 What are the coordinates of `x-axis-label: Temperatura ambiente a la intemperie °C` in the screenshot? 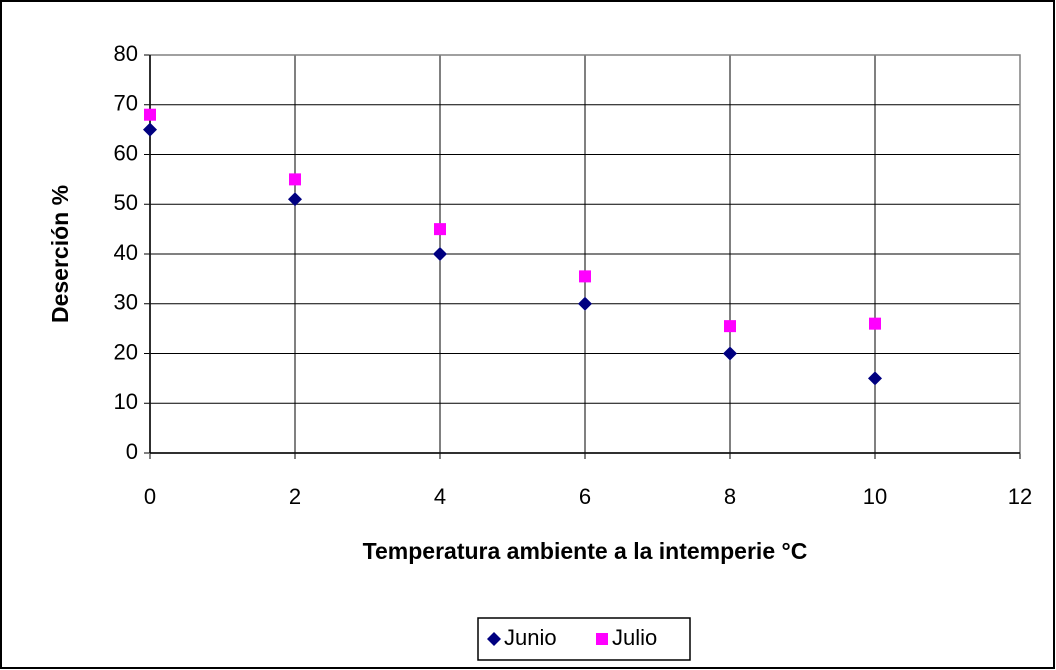 It's located at (585, 551).